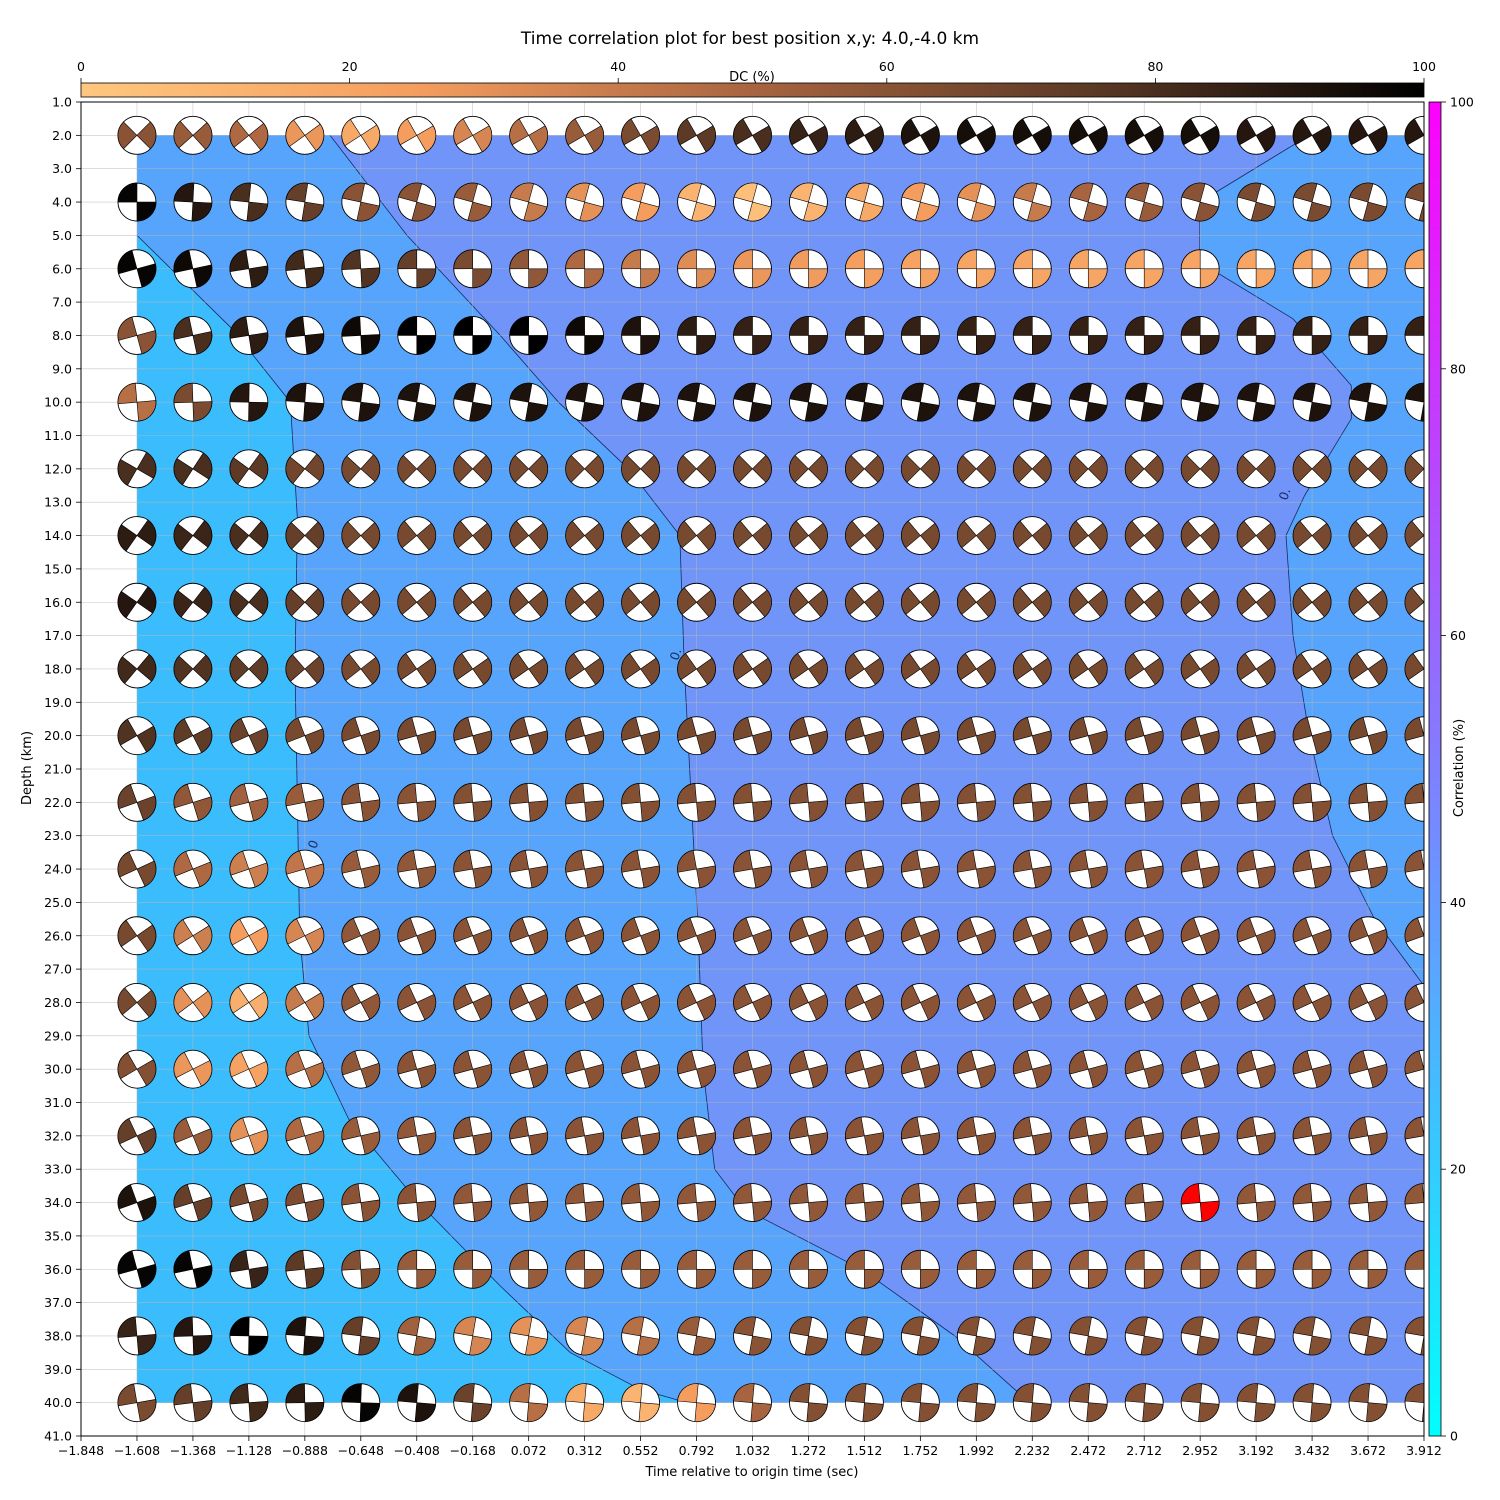 This screenshot has width=1500, height=1500. Describe the element at coordinates (58, 1035) in the screenshot. I see `y-tick-label: 29.0` at that location.